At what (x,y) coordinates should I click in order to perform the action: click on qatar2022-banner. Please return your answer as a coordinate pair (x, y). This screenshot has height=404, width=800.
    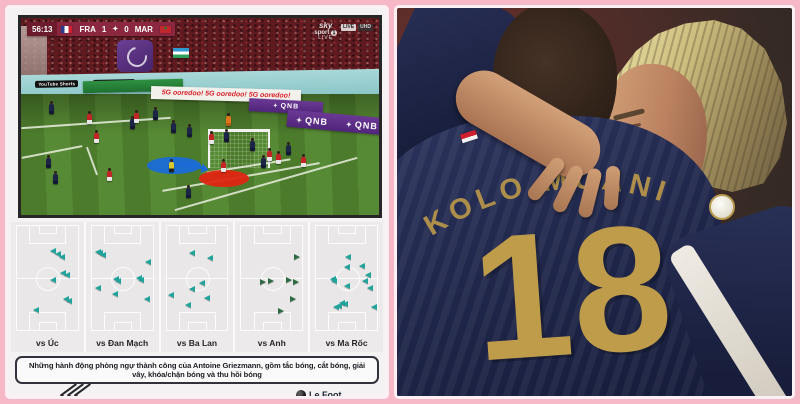
    Looking at the image, I should click on (135, 56).